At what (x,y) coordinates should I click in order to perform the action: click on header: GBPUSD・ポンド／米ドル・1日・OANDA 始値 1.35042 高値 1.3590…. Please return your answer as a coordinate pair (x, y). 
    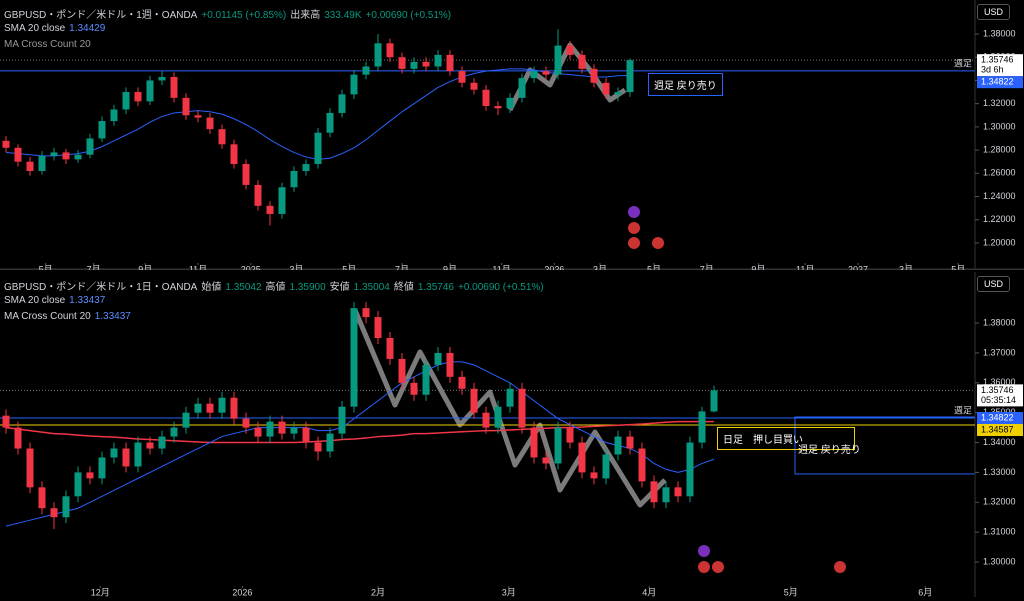
    Looking at the image, I should click on (276, 285).